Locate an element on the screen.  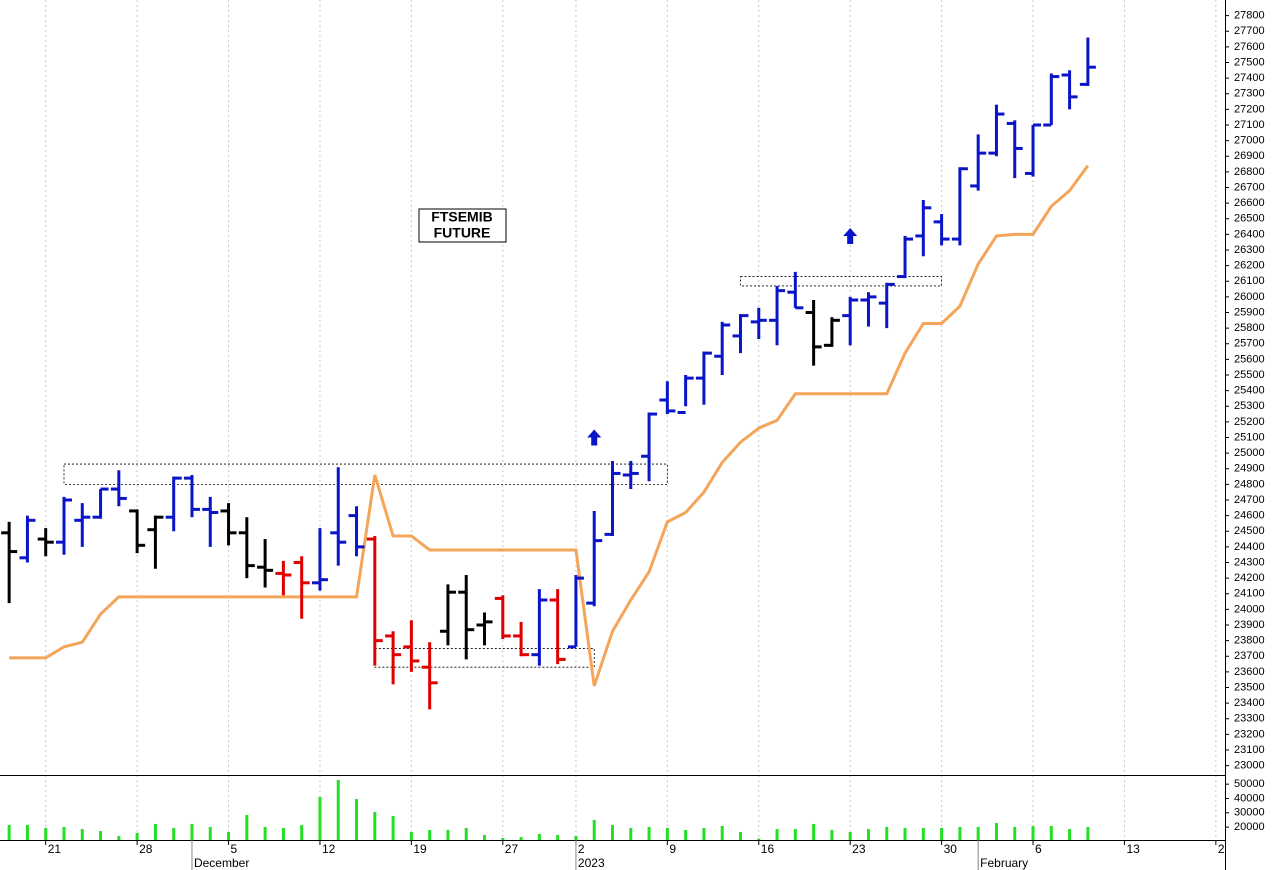
y-tick-label: 24000 is located at coordinates (1249, 609).